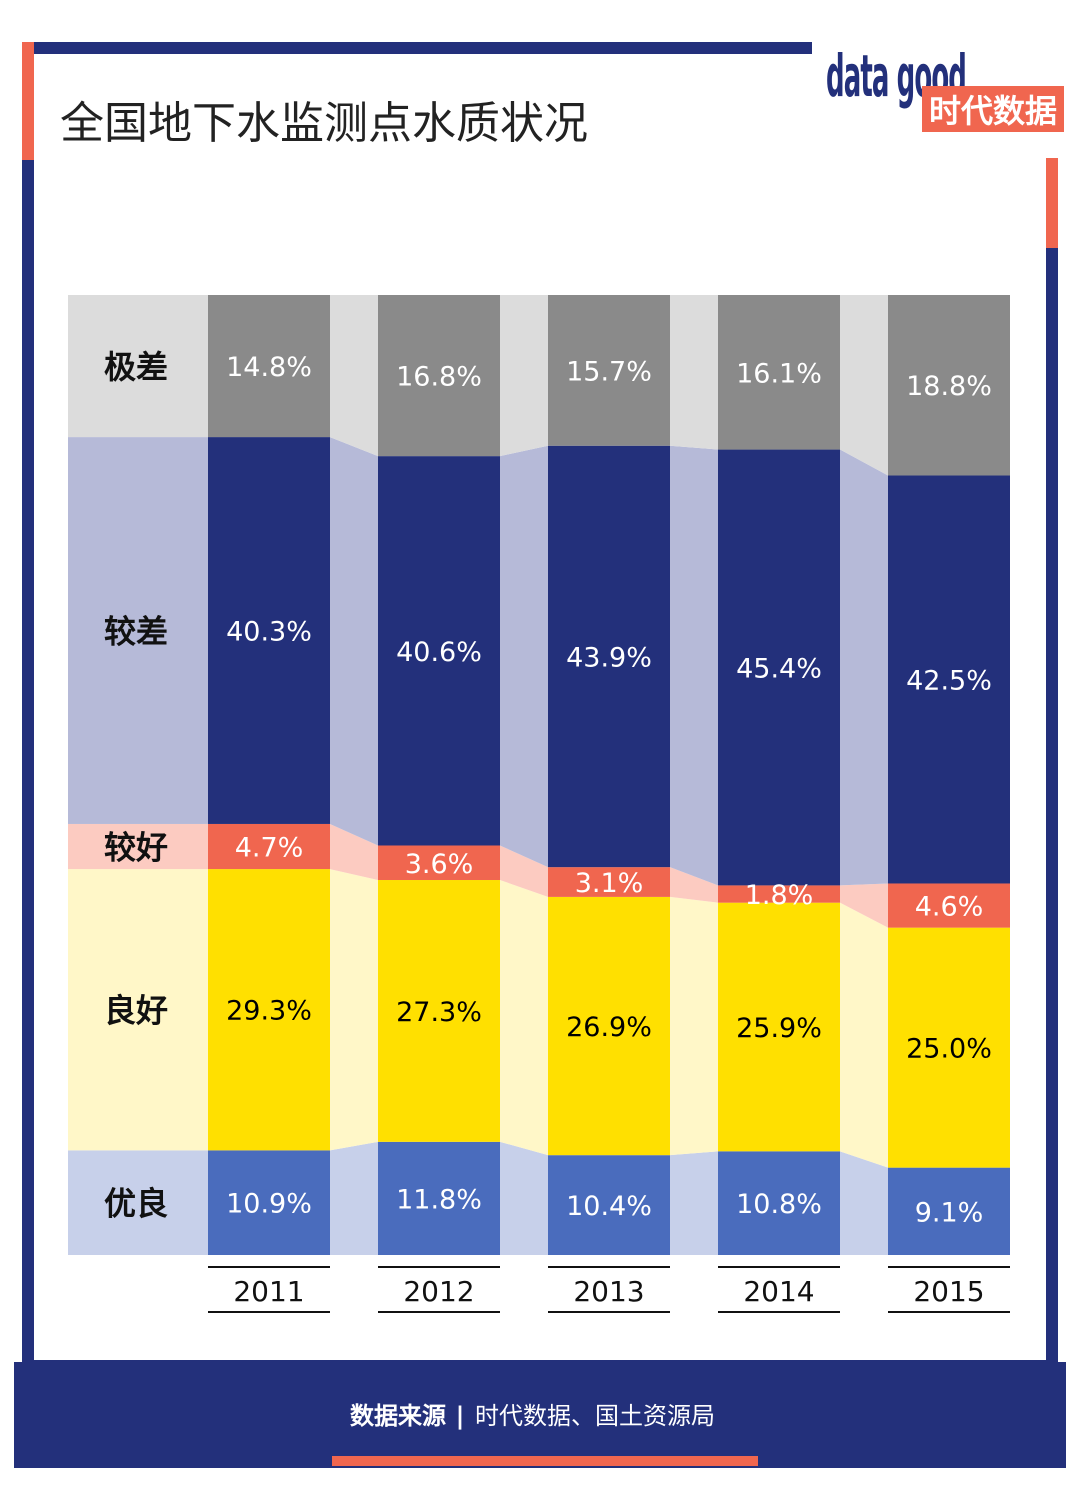  What do you see at coordinates (524, 656) in the screenshot?
I see `band-poor-2012-2013` at bounding box center [524, 656].